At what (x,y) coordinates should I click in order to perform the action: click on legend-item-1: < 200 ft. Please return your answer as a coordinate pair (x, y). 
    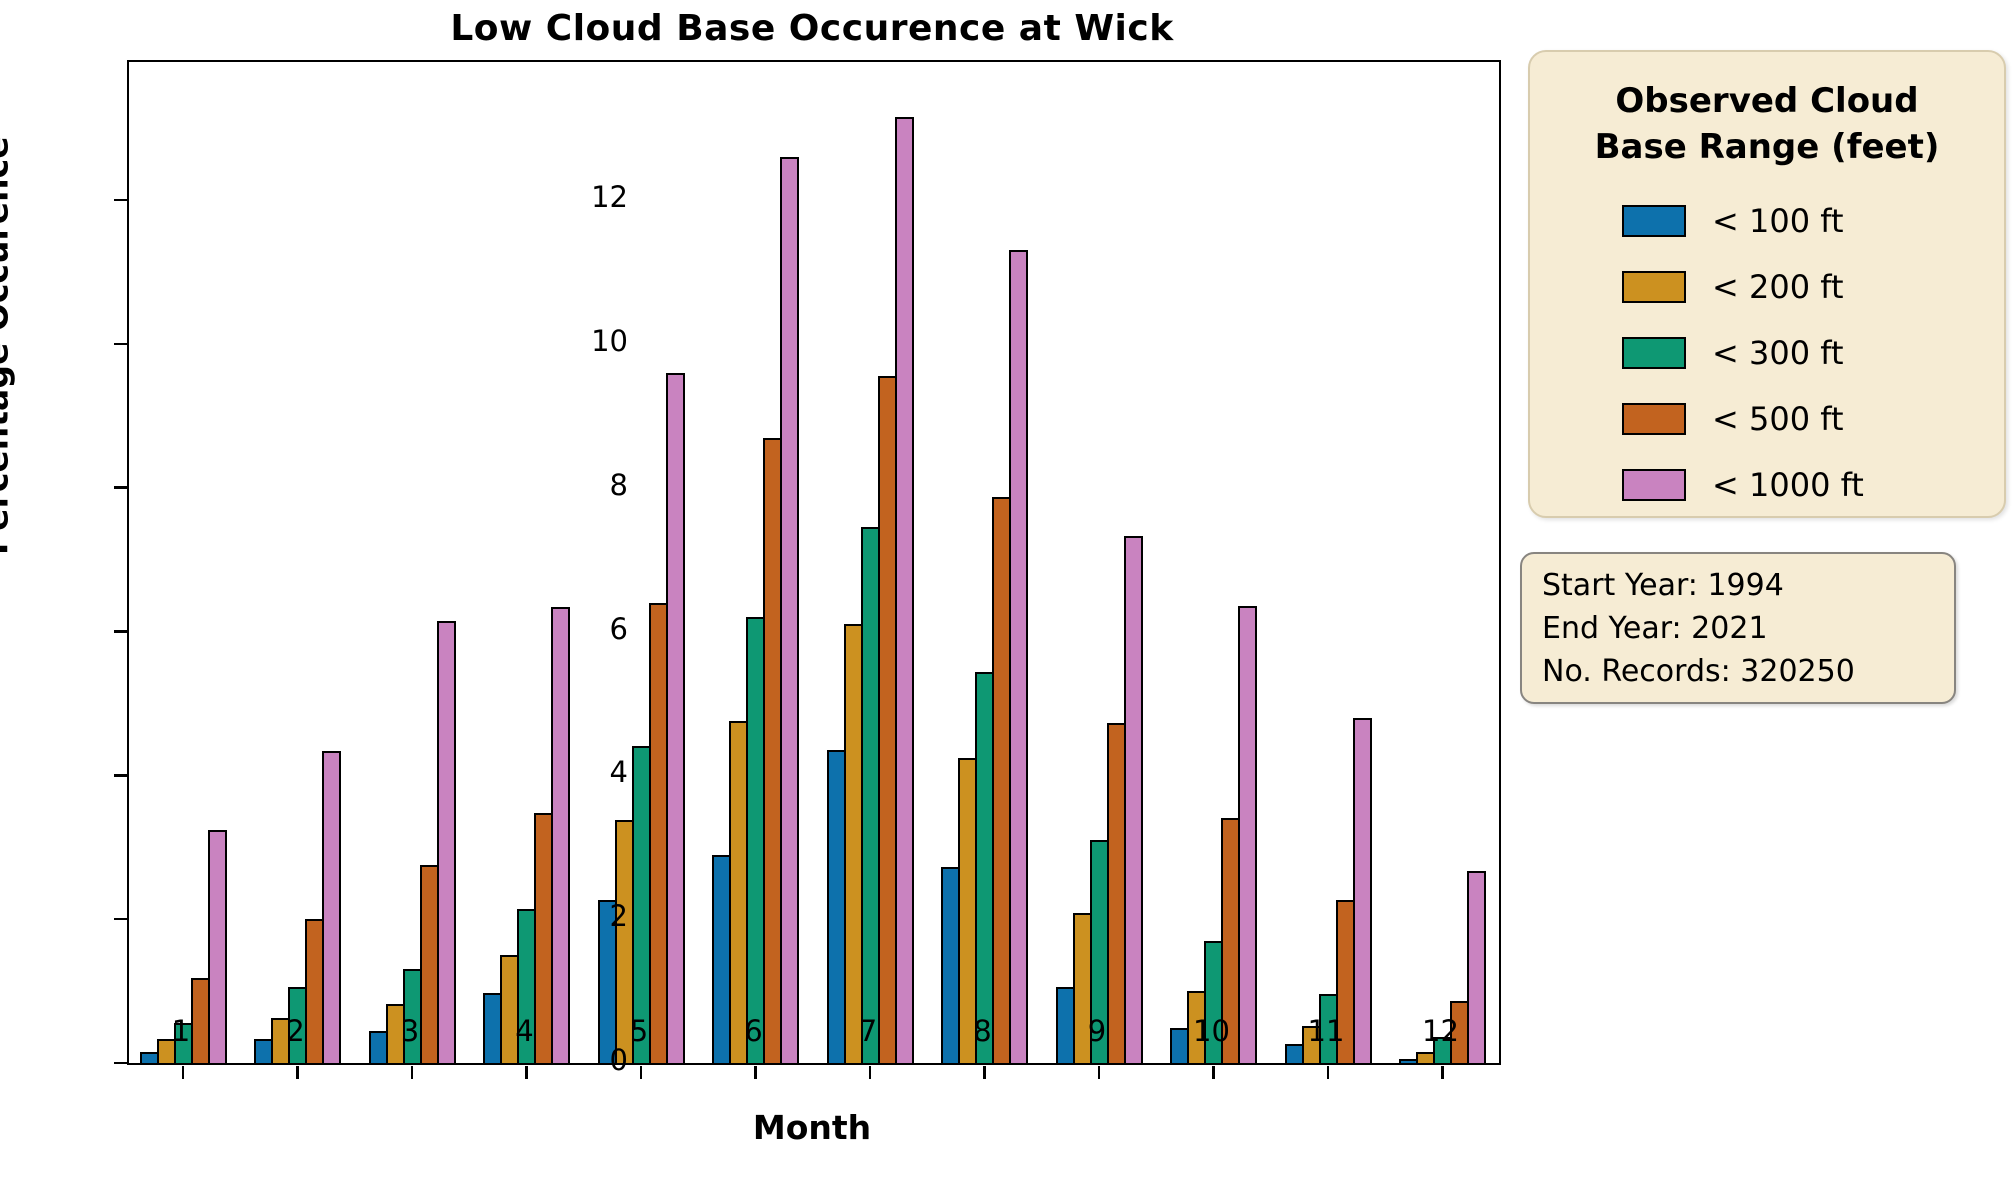
    Looking at the image, I should click on (1767, 287).